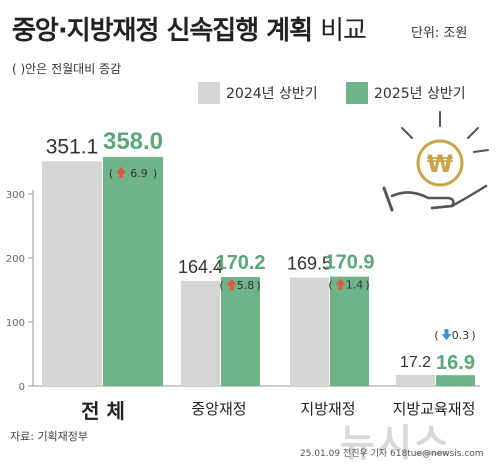 The width and height of the screenshot is (500, 467). Describe the element at coordinates (327, 409) in the screenshot. I see `category-label: 지방재정` at that location.